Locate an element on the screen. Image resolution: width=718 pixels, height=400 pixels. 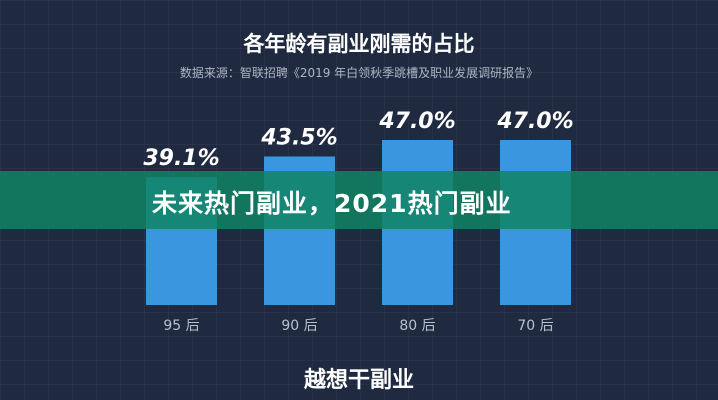
chart-subtitle: 数据来源：智联招聘《2019 年白领秋季跳槽及职业发展调研报告》 is located at coordinates (359, 73).